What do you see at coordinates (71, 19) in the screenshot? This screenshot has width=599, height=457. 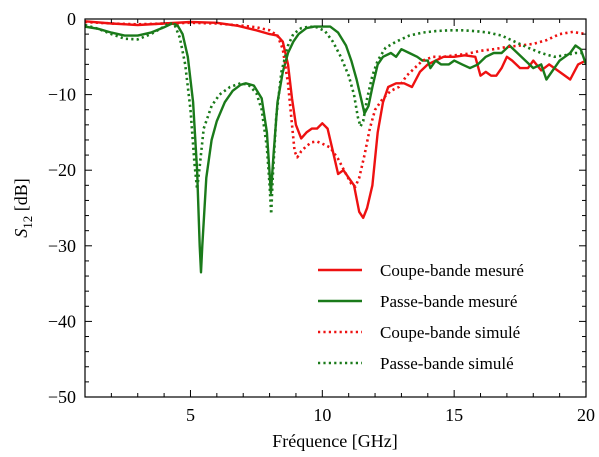 I see `y-tick-label: 0` at bounding box center [71, 19].